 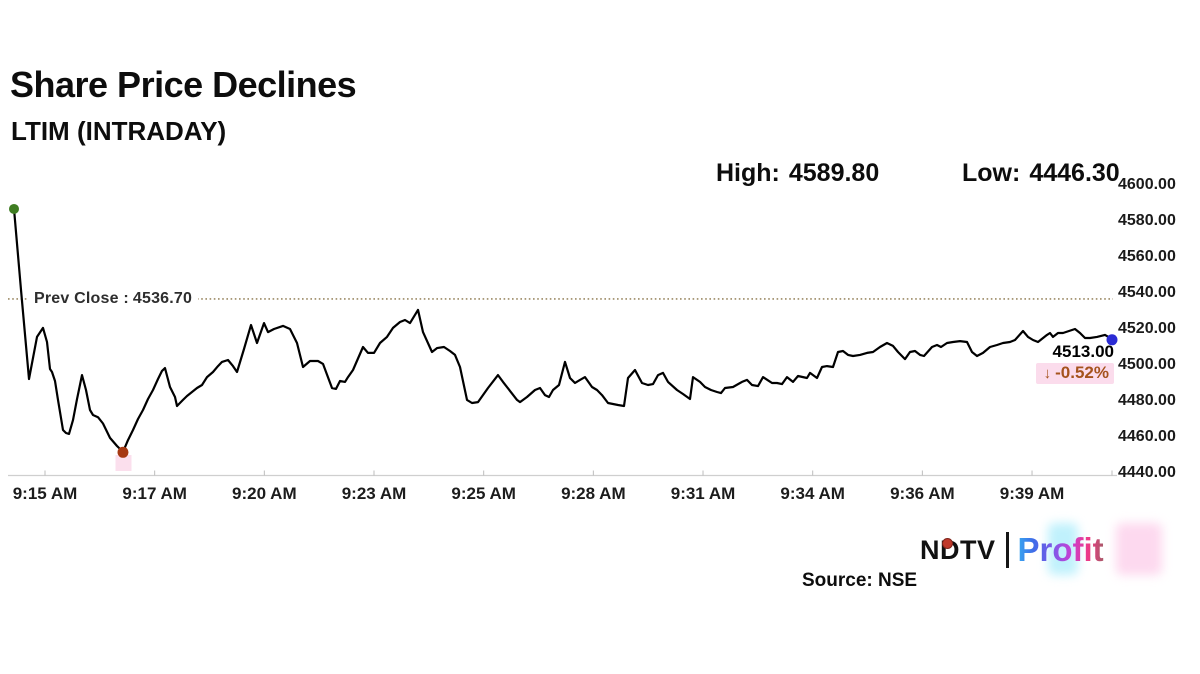 I want to click on y-axis-label: 4600.00, so click(x=1147, y=184).